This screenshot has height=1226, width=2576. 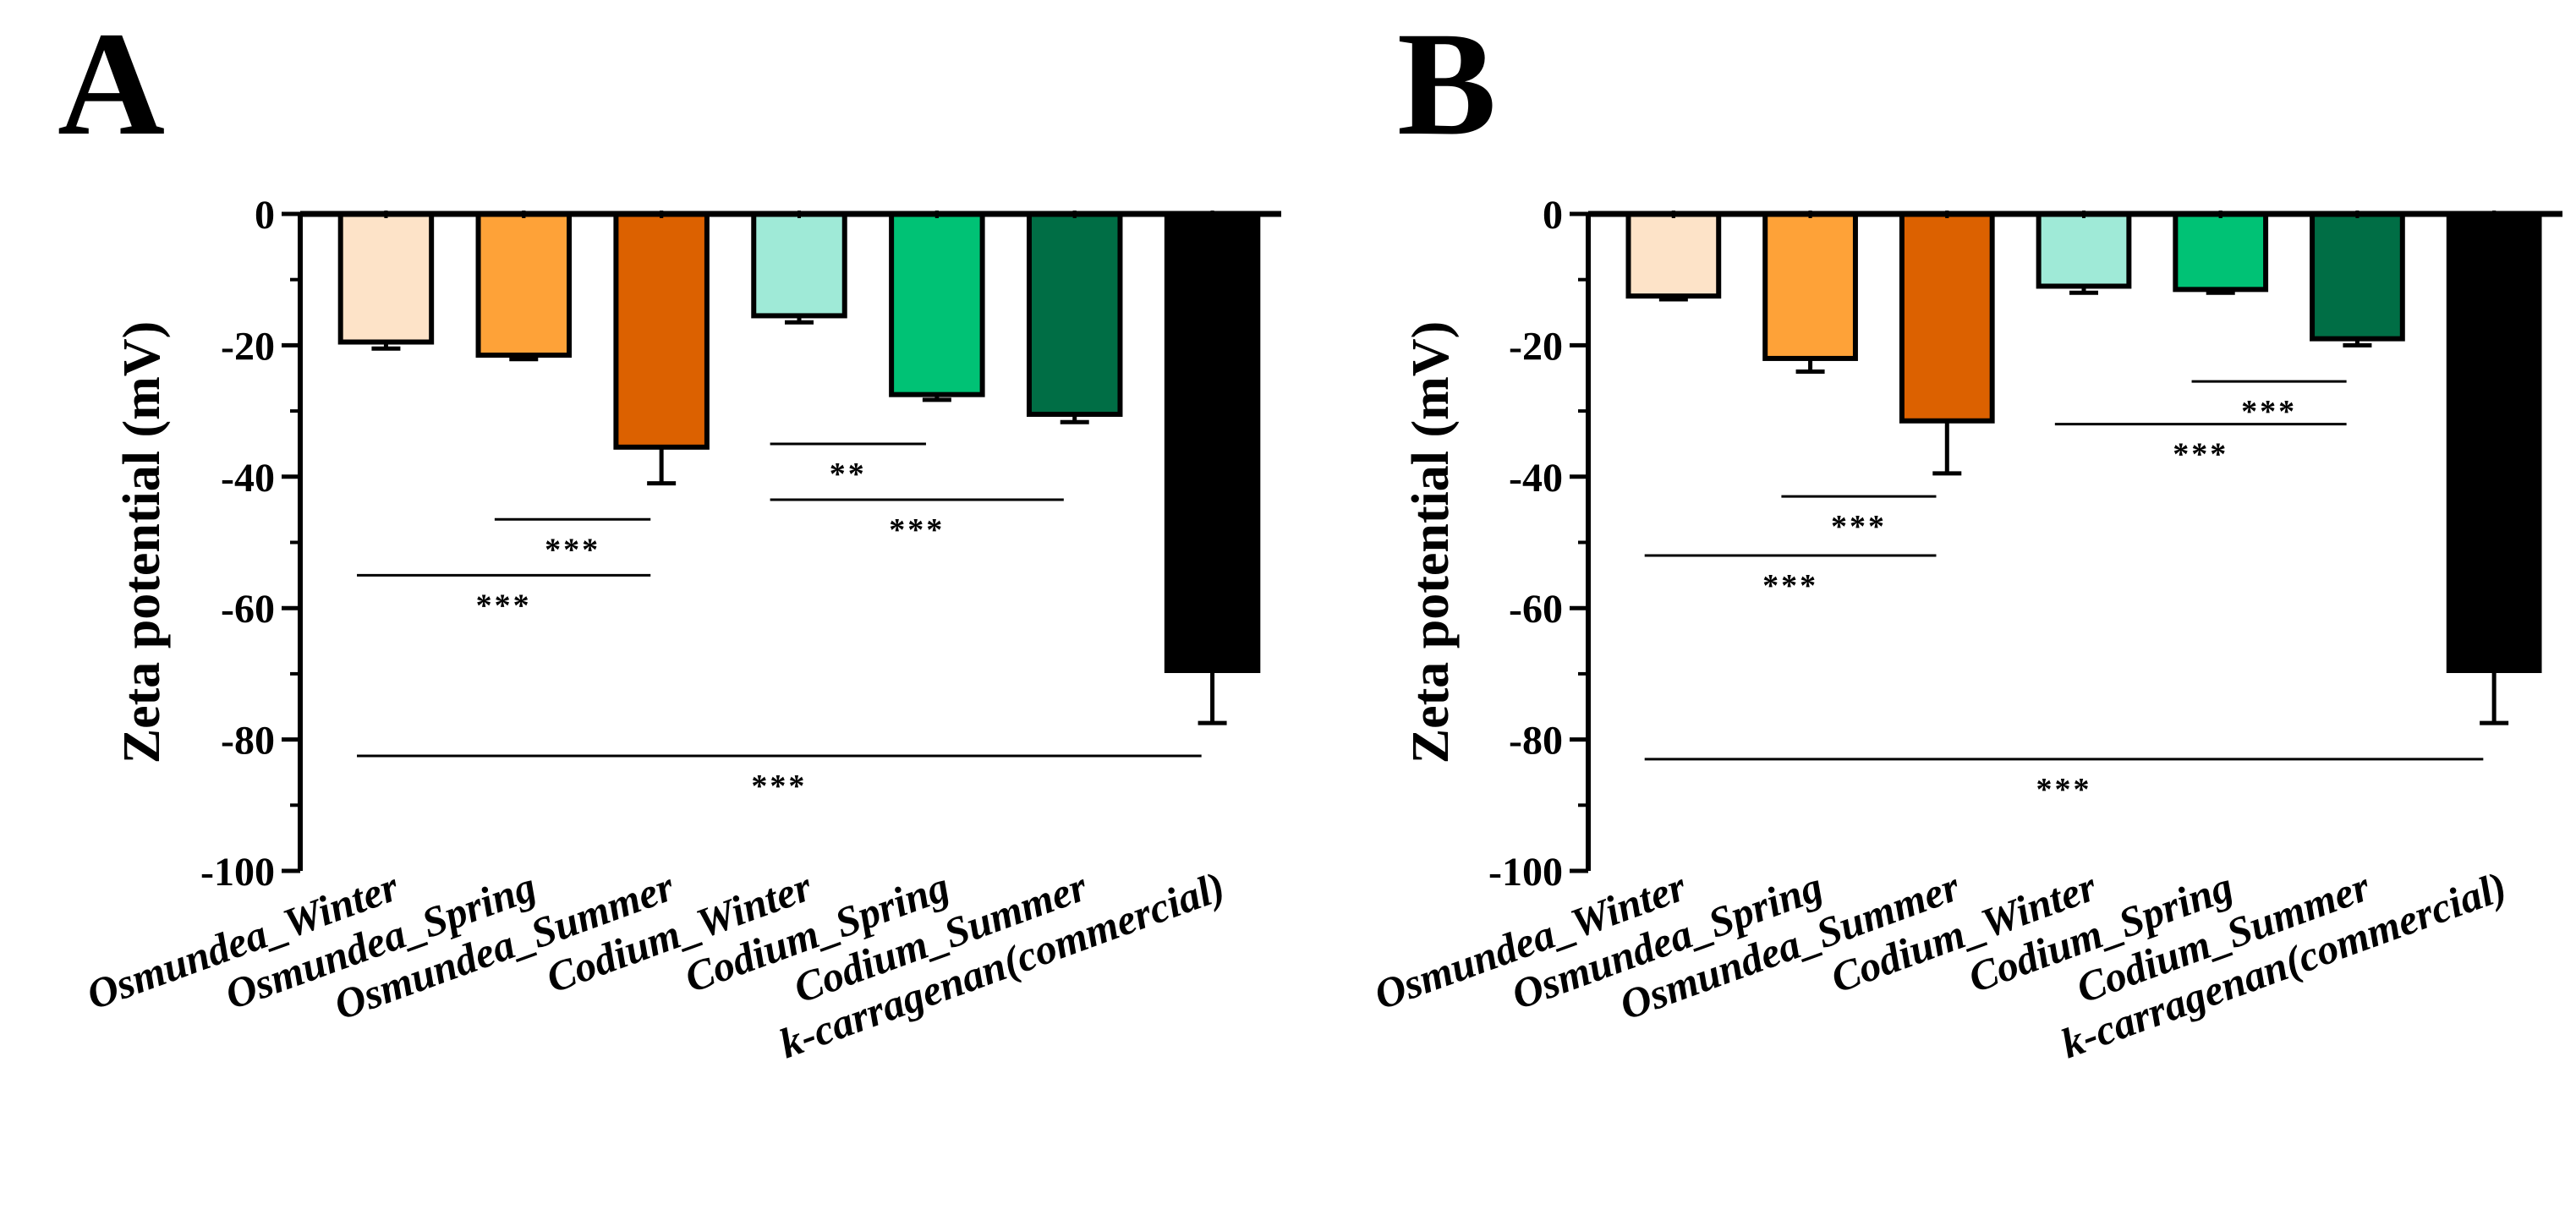 What do you see at coordinates (111, 84) in the screenshot?
I see `panel-letter: A` at bounding box center [111, 84].